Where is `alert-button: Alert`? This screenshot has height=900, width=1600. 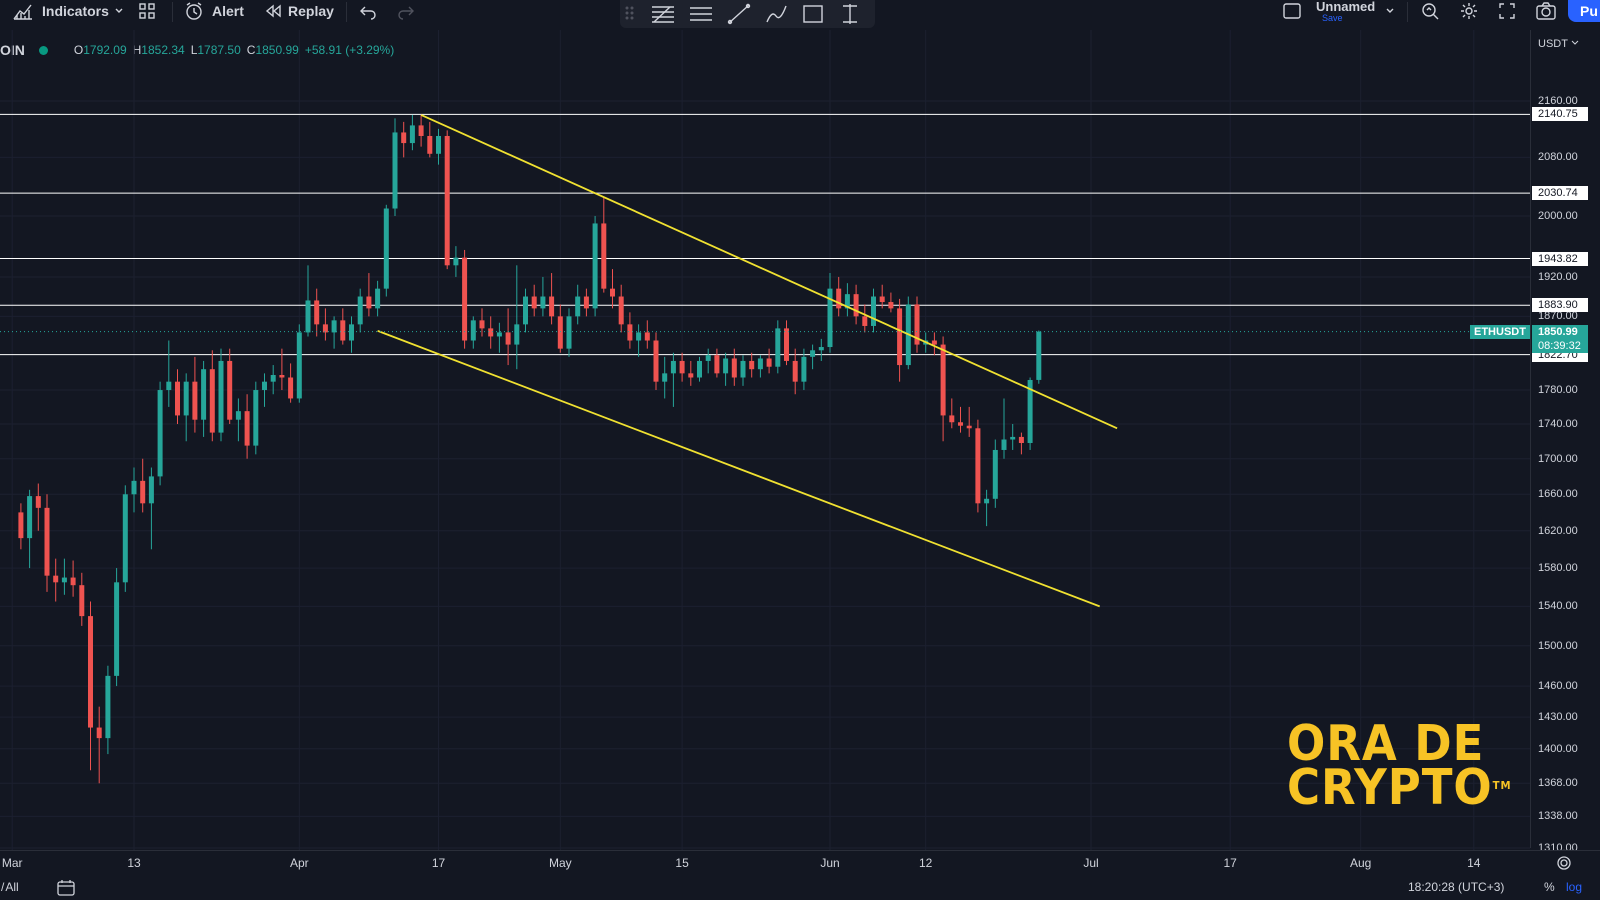
alert-button: Alert is located at coordinates (214, 11).